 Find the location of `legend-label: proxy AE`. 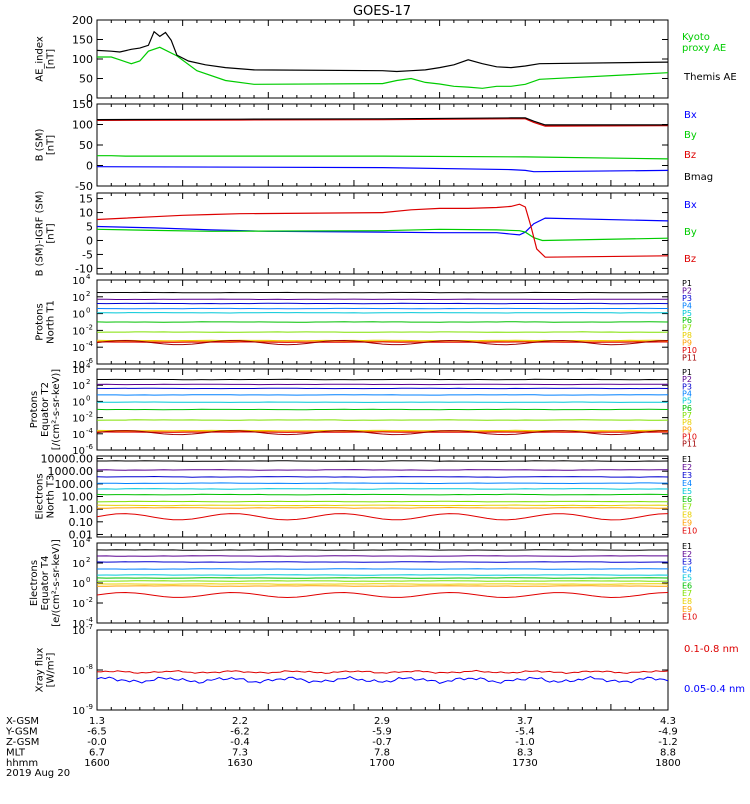

legend-label: proxy AE is located at coordinates (704, 48).